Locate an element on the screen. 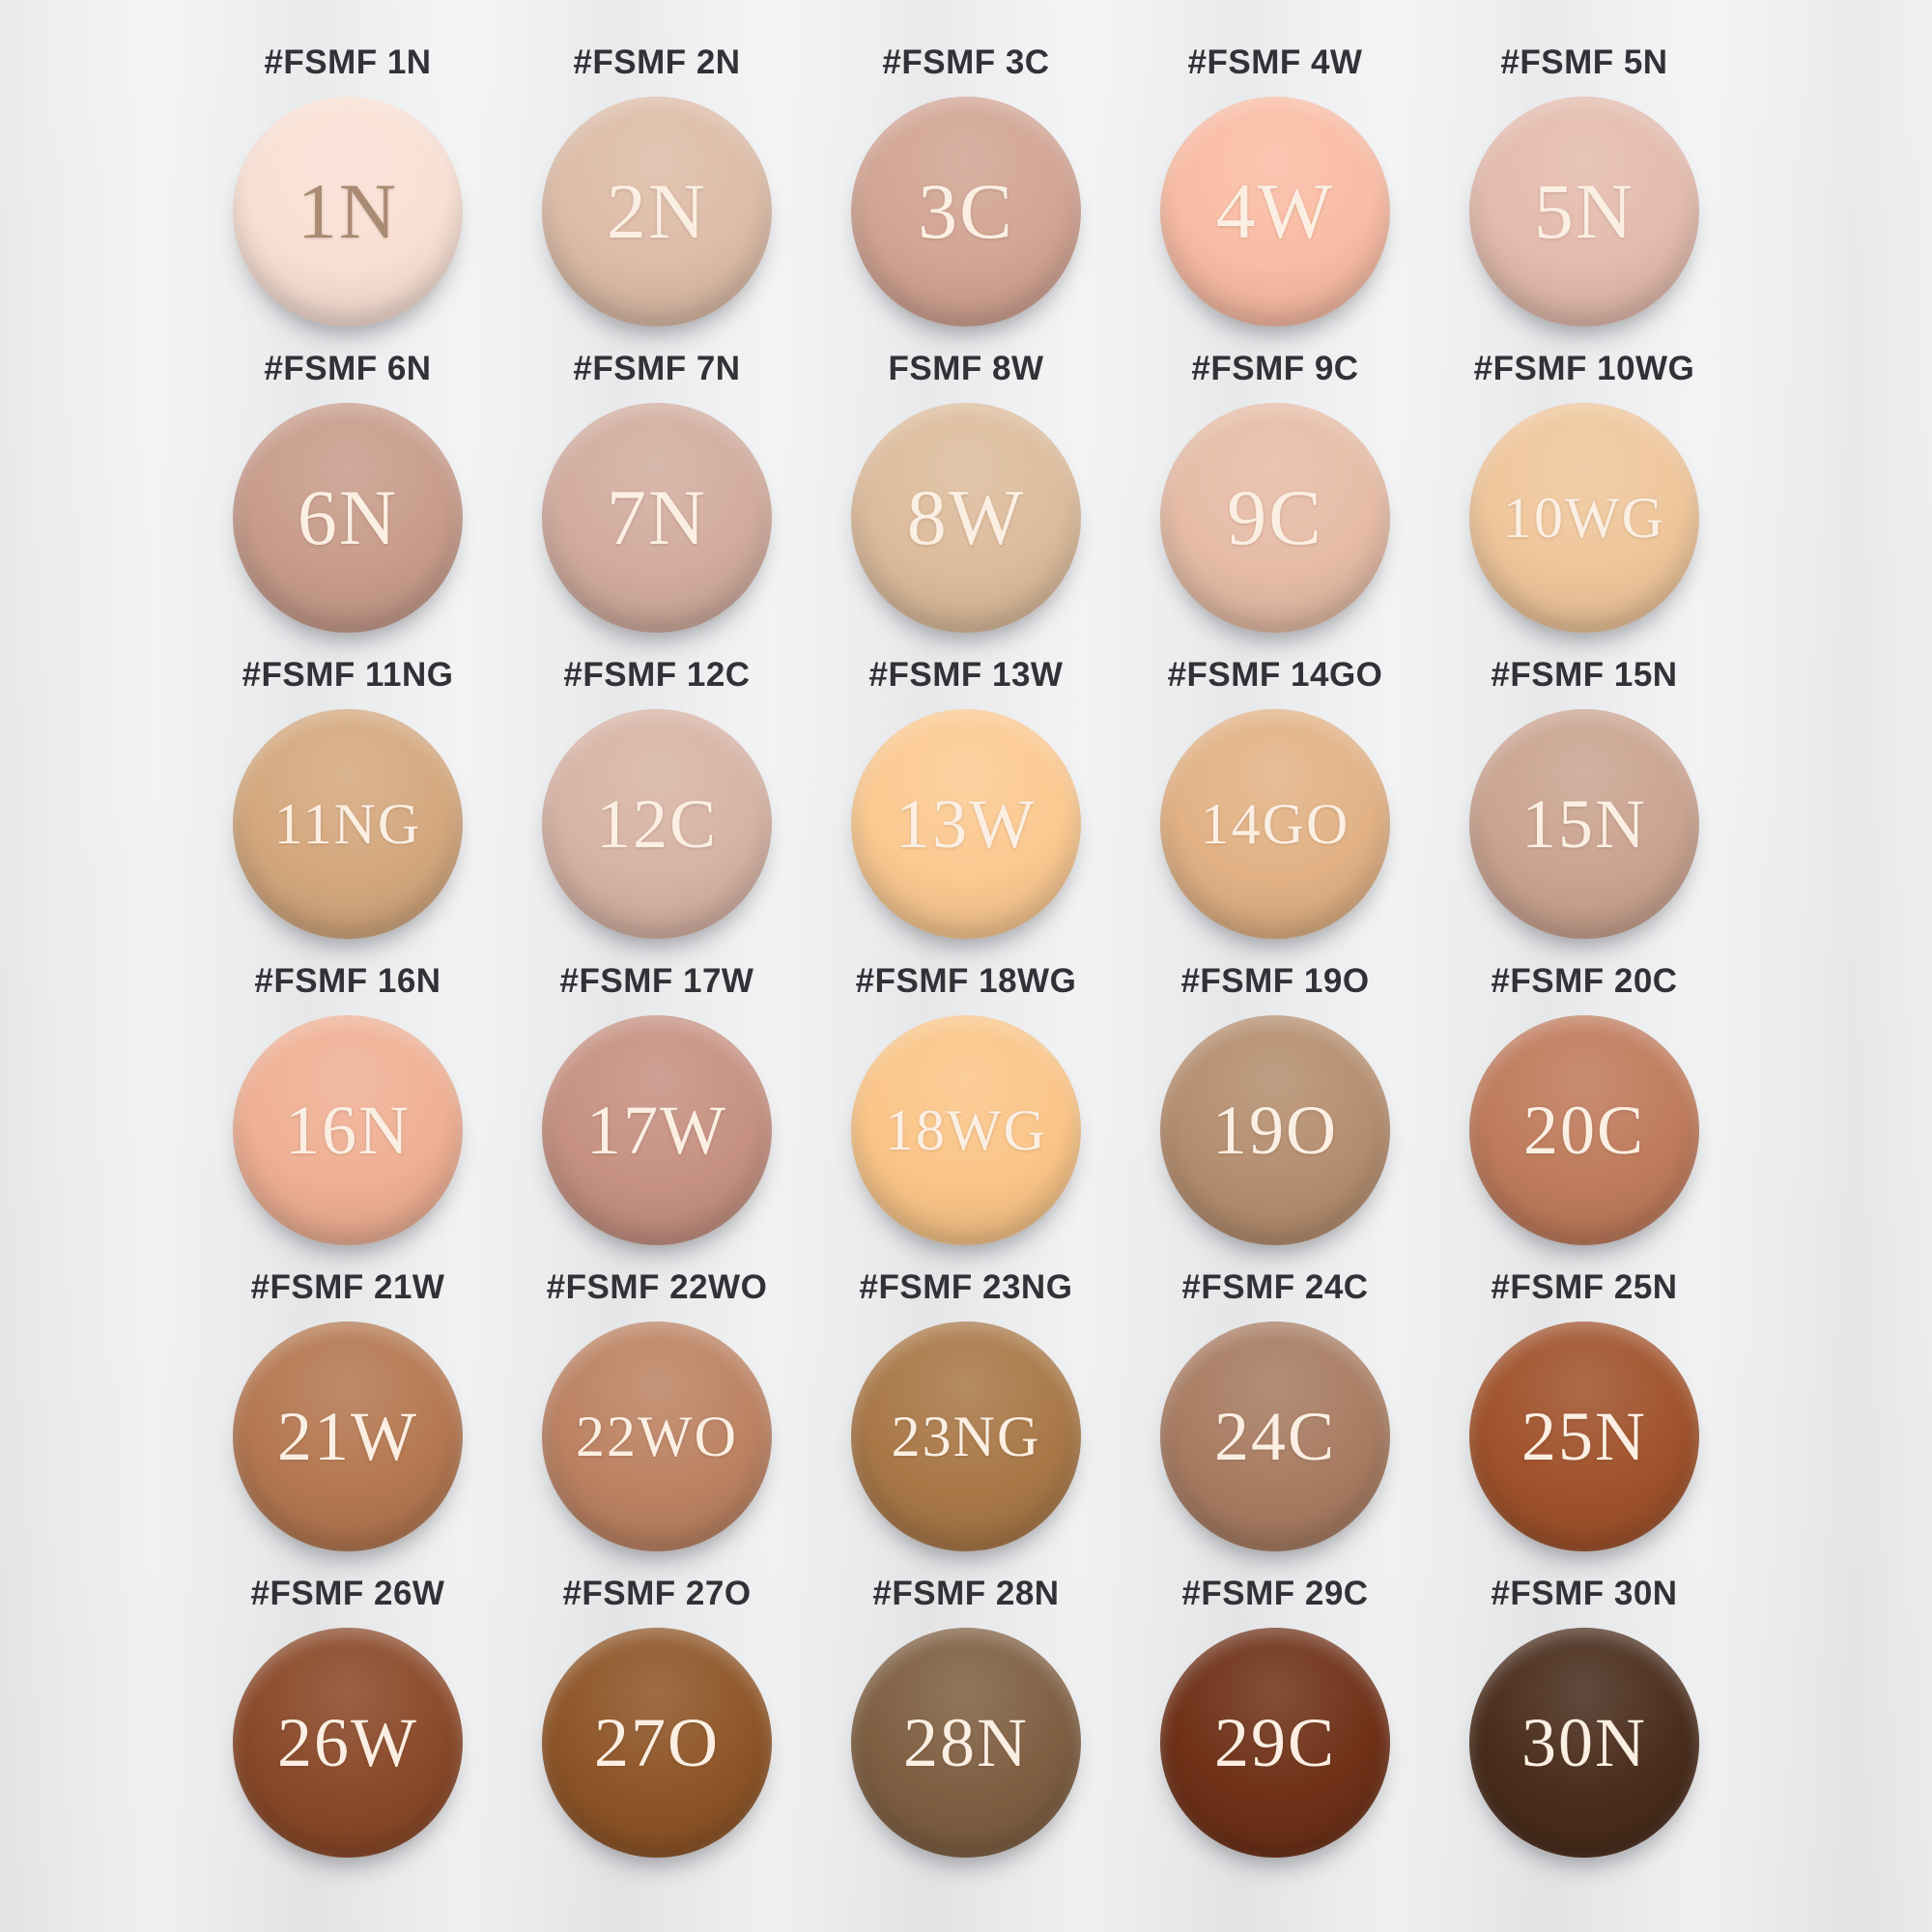 The height and width of the screenshot is (1932, 1932). shade-swatch: #FSMF 11NG 11NG is located at coordinates (347, 804).